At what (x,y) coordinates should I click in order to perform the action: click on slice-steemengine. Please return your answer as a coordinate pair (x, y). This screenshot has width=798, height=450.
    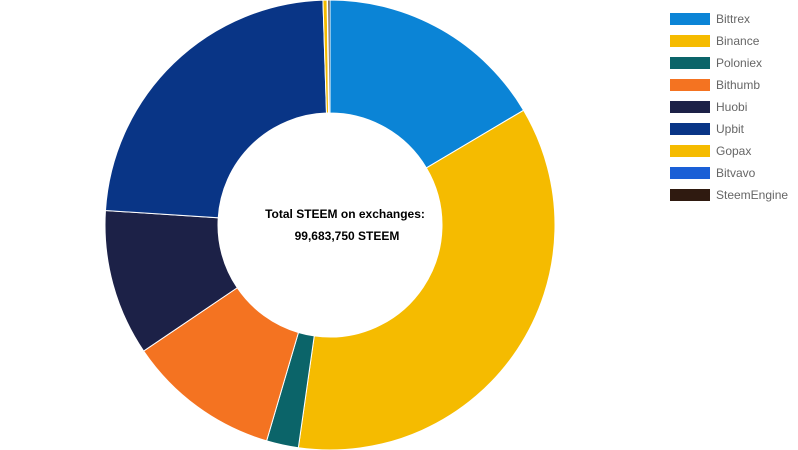
    Looking at the image, I should click on (329, 57).